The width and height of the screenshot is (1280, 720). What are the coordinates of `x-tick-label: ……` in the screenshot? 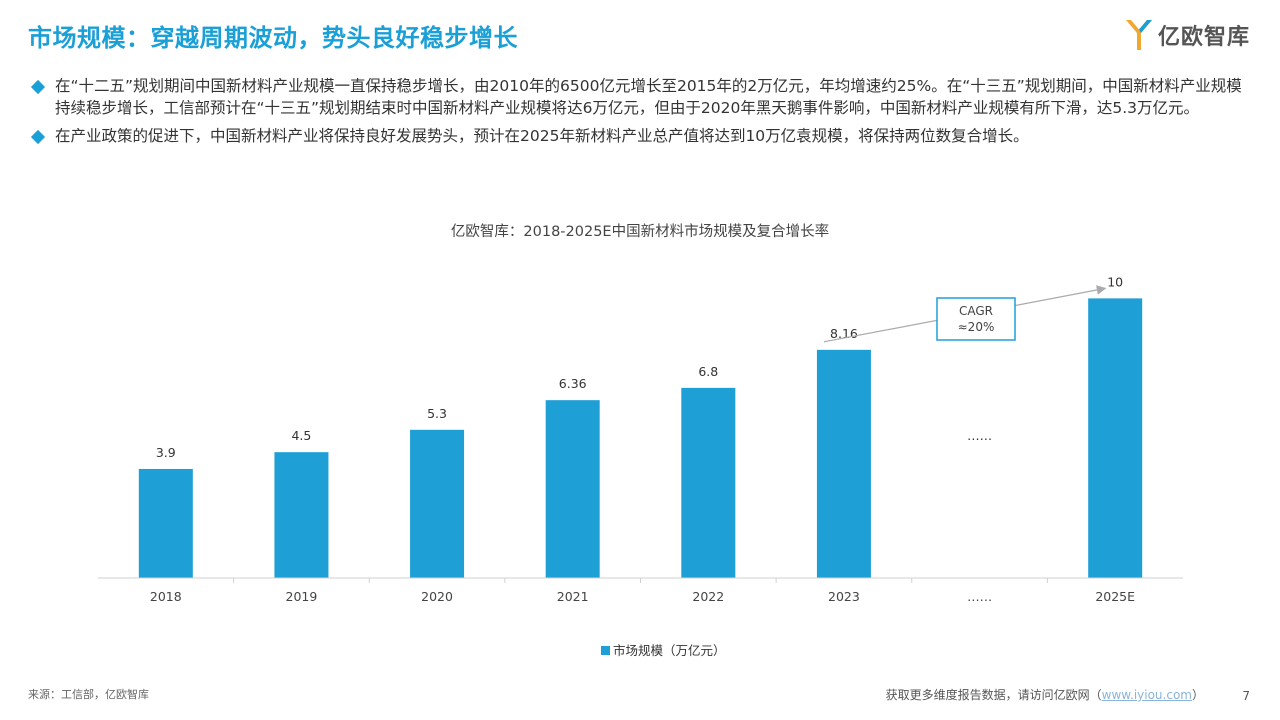 It's located at (979, 596).